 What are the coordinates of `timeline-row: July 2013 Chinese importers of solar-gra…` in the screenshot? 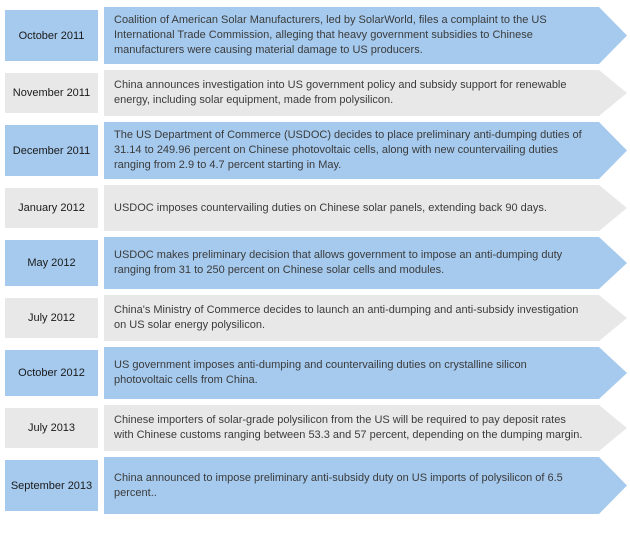 It's located at (317, 428).